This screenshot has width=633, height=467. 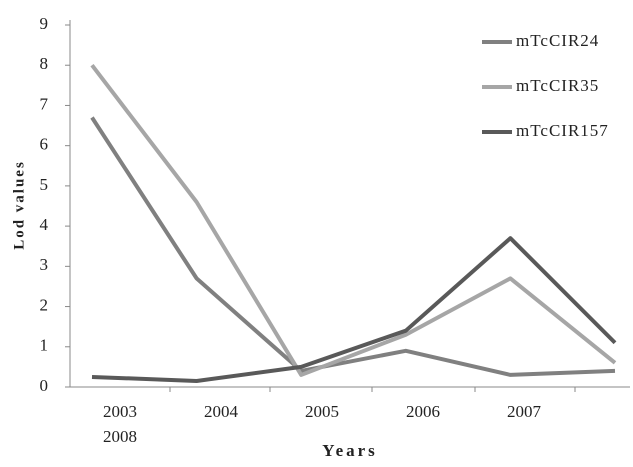 What do you see at coordinates (44, 63) in the screenshot?
I see `y-tick-label: 8` at bounding box center [44, 63].